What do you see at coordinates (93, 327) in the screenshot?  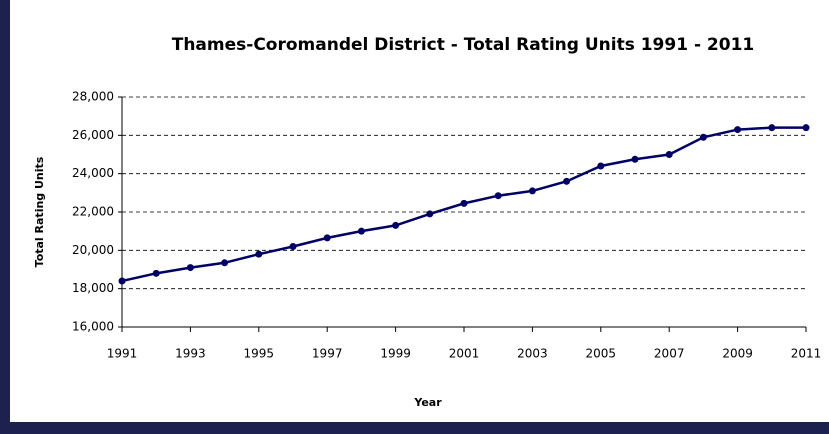 I see `y-tick-label: 16,000` at bounding box center [93, 327].